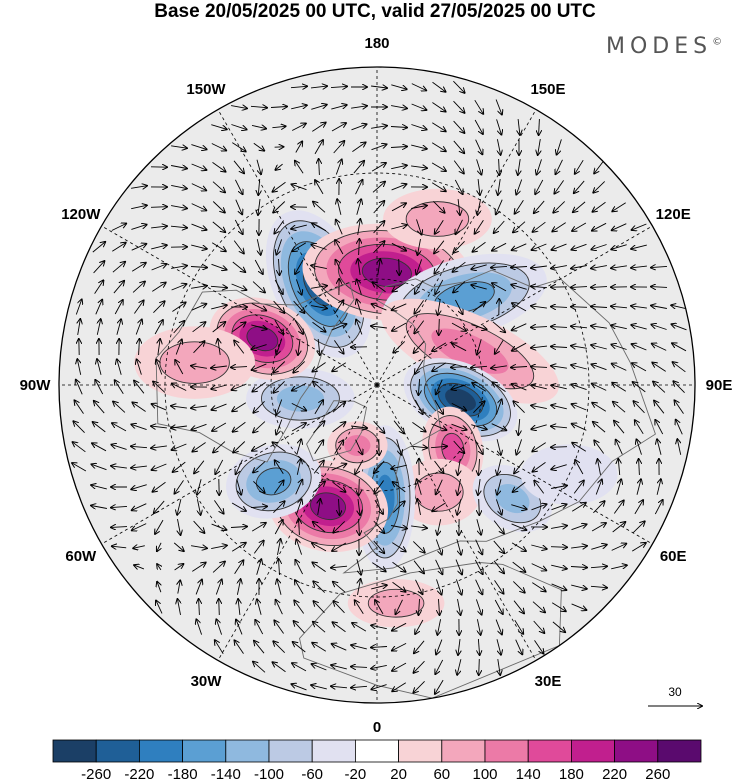 This screenshot has width=750, height=783. What do you see at coordinates (460, 400) in the screenshot?
I see `anomaly-contour` at bounding box center [460, 400].